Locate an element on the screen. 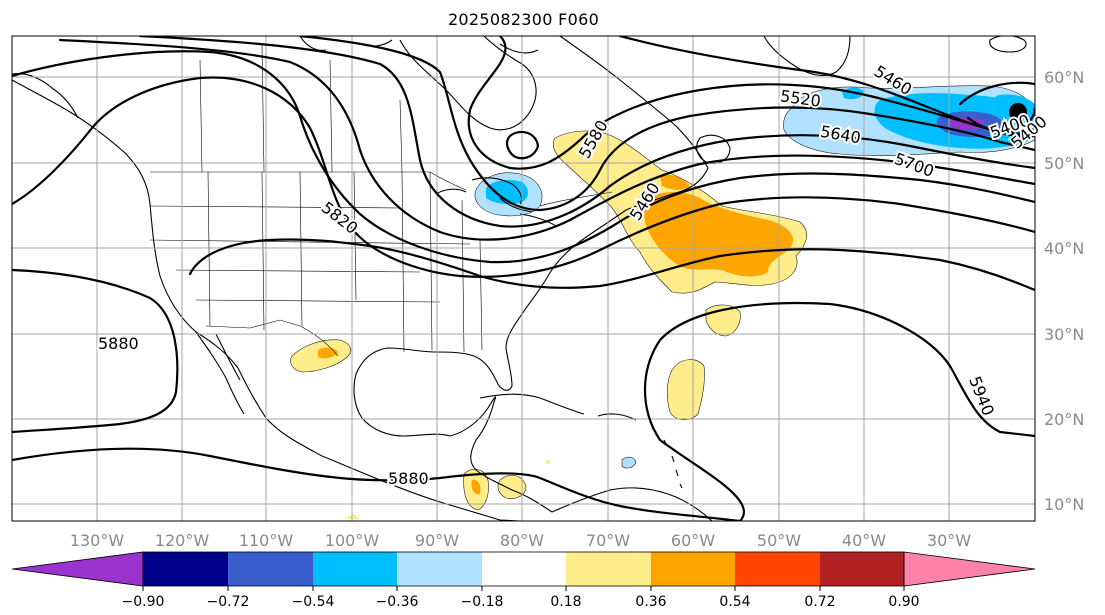 The image size is (1105, 615). colorbar-extend-max is located at coordinates (969, 569).